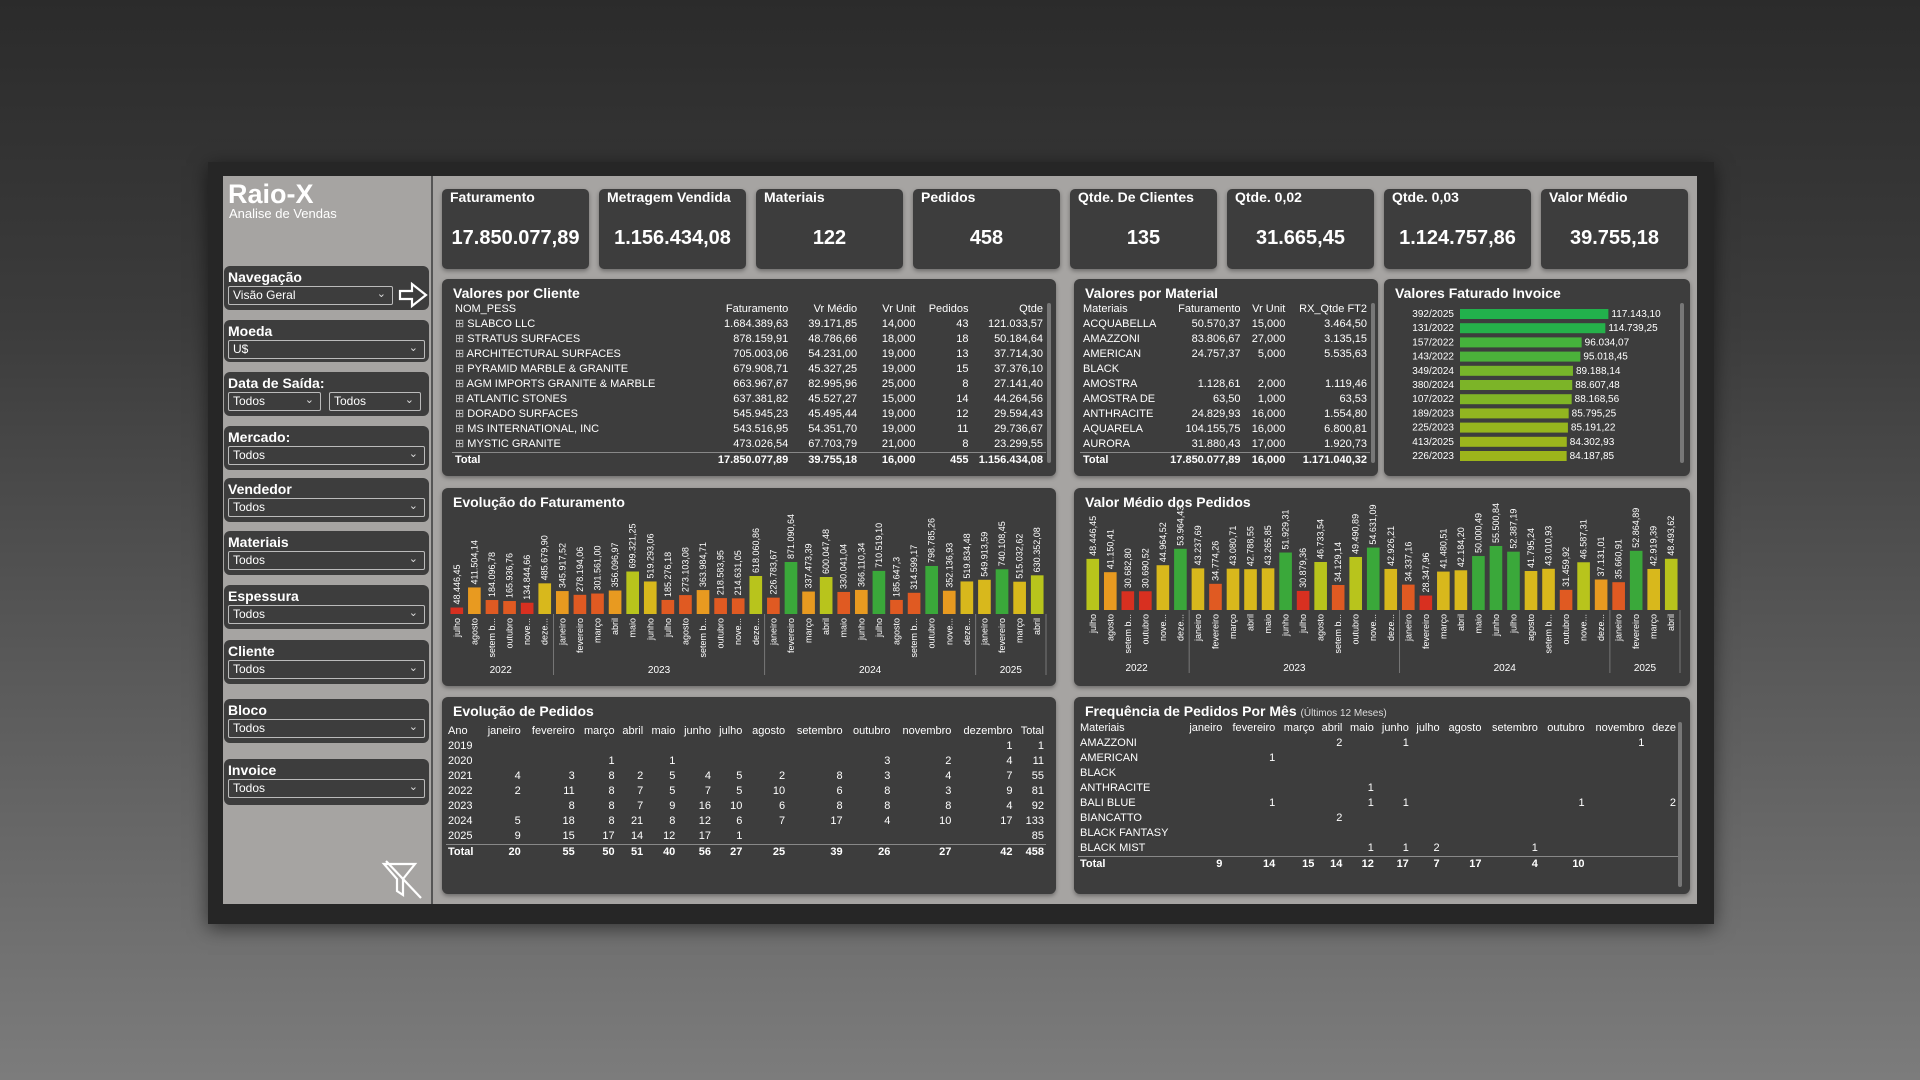  What do you see at coordinates (633, 731) in the screenshot?
I see `column-header: abril` at bounding box center [633, 731].